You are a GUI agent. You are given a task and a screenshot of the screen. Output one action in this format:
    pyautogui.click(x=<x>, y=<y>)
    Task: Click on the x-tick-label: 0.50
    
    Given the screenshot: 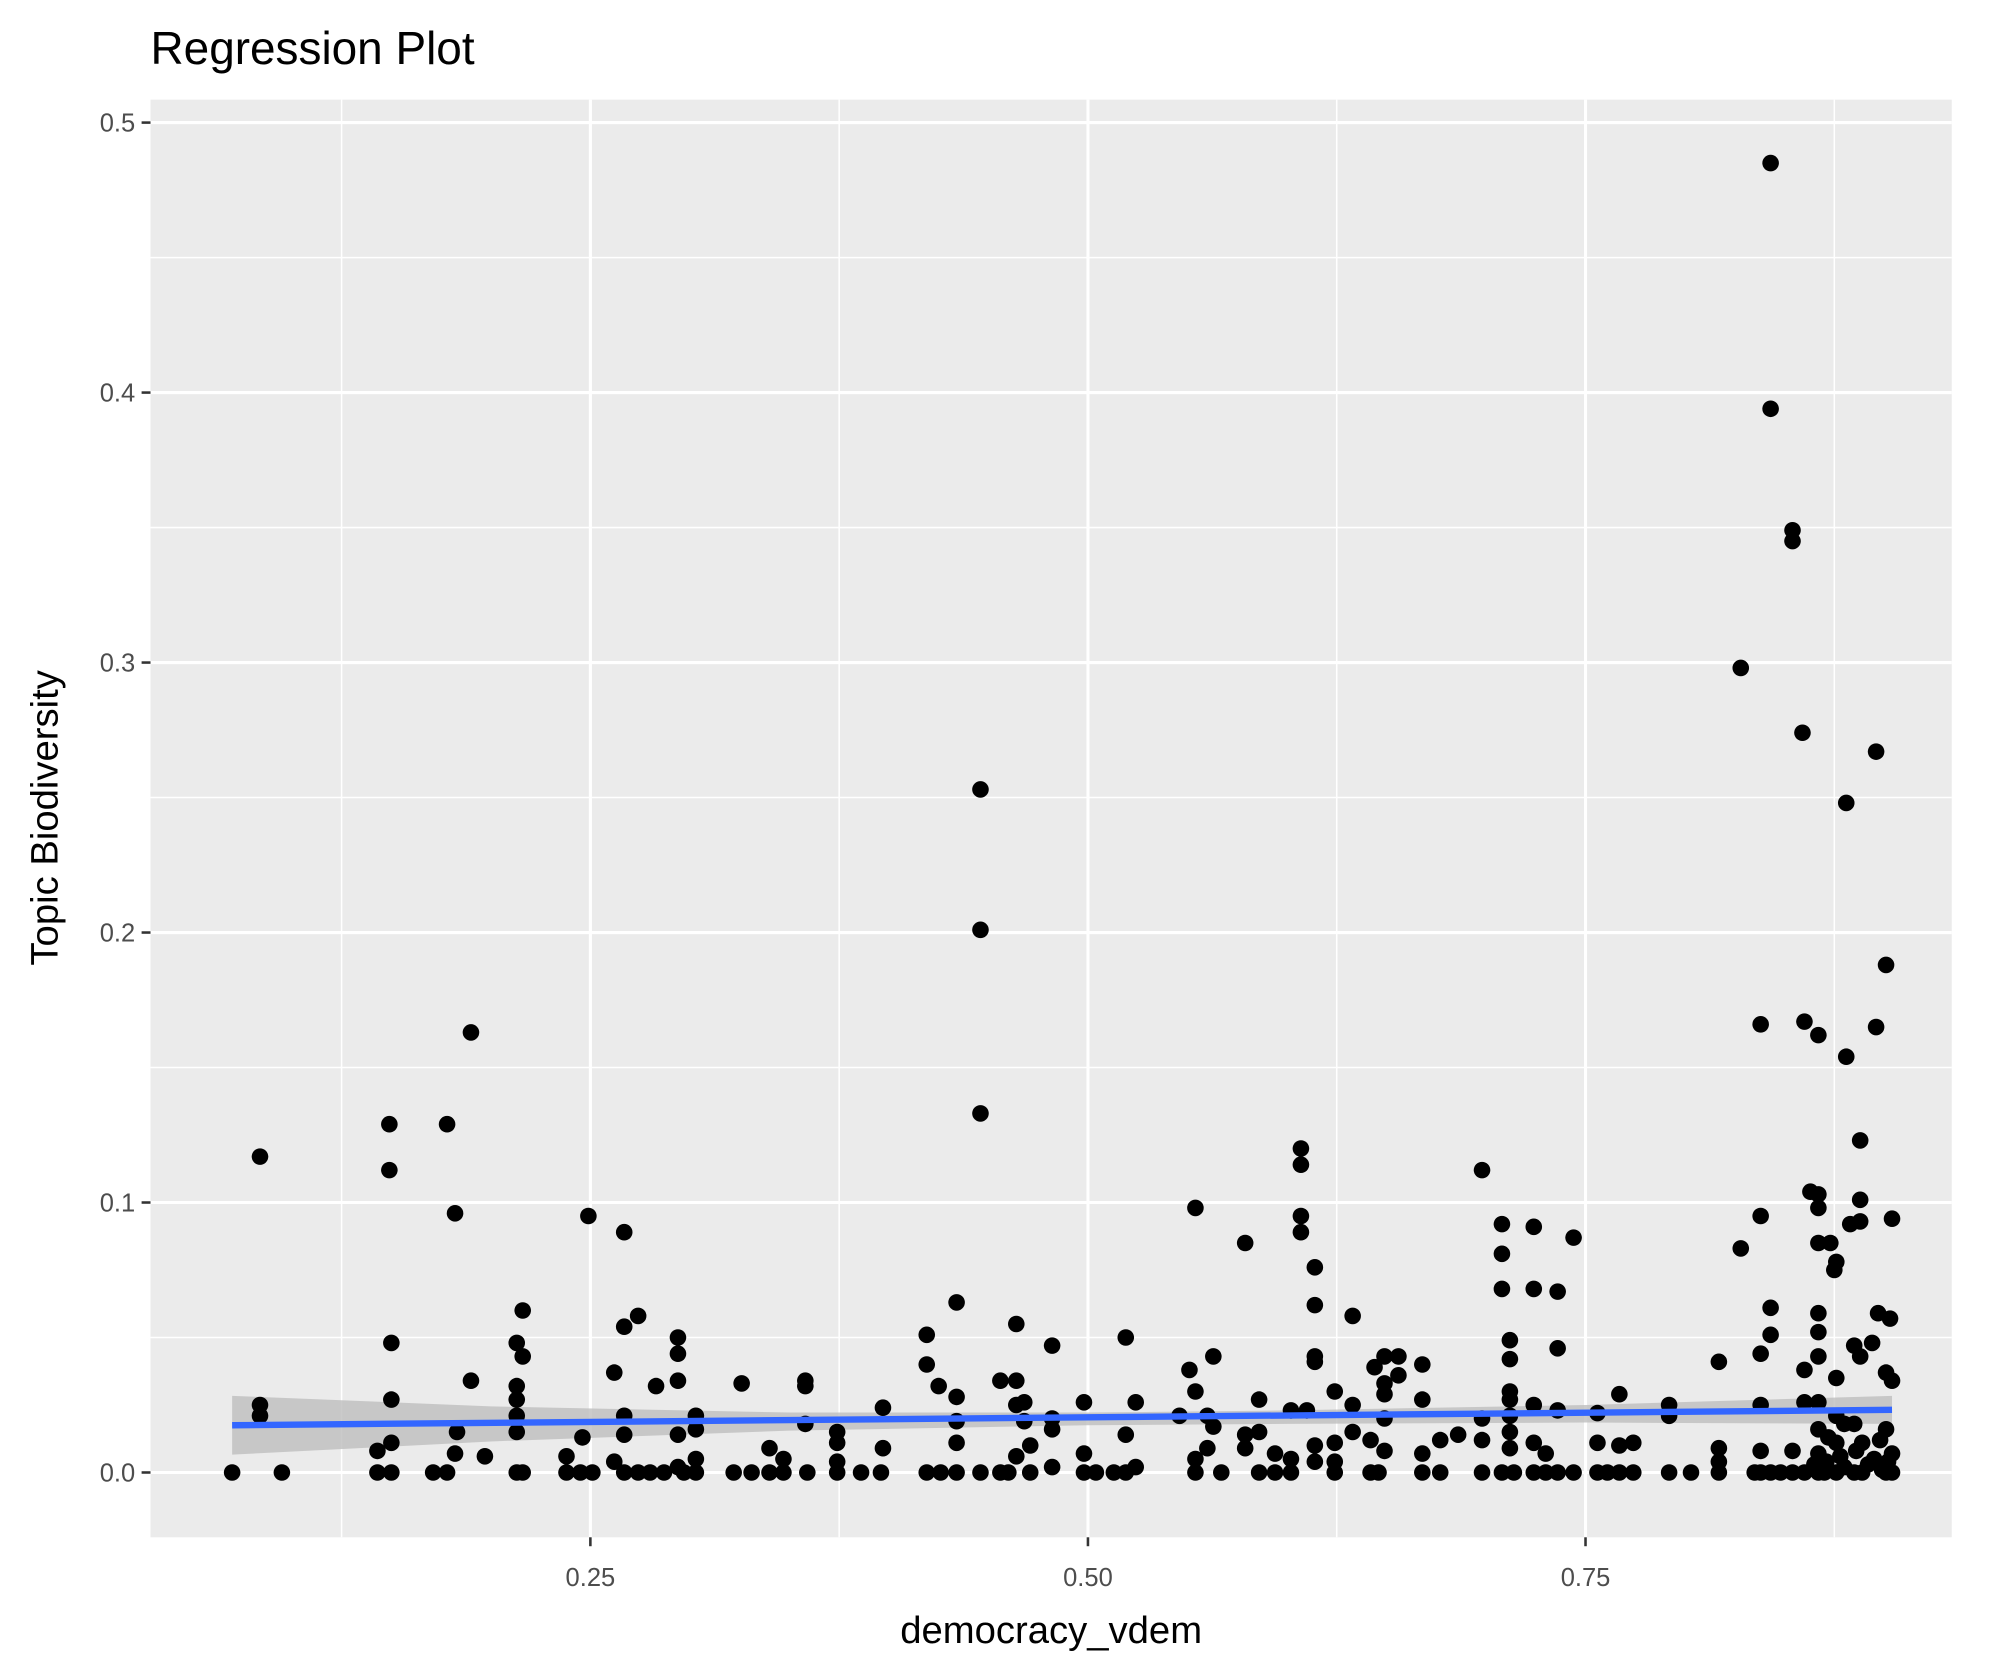 What is the action you would take?
    pyautogui.click(x=1088, y=1578)
    